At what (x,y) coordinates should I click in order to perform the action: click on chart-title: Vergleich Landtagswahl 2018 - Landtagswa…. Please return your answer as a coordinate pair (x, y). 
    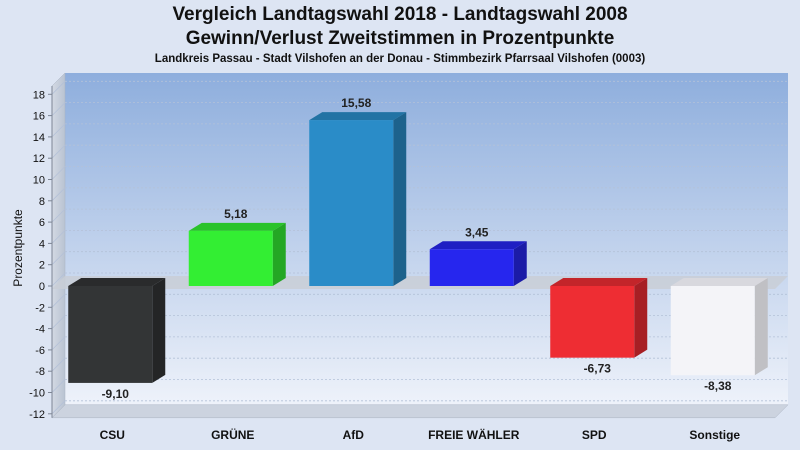
    Looking at the image, I should click on (400, 14).